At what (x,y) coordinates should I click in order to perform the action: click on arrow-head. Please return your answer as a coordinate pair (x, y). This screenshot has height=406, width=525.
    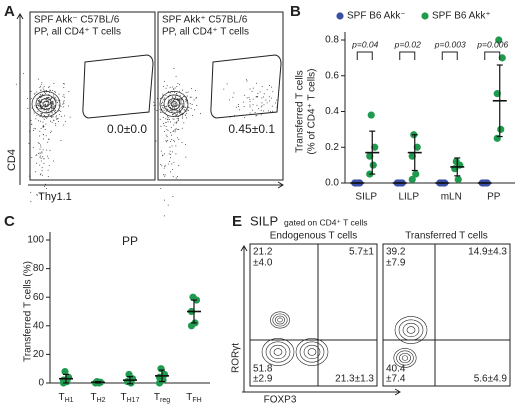
    Looking at the image, I should click on (20, 16).